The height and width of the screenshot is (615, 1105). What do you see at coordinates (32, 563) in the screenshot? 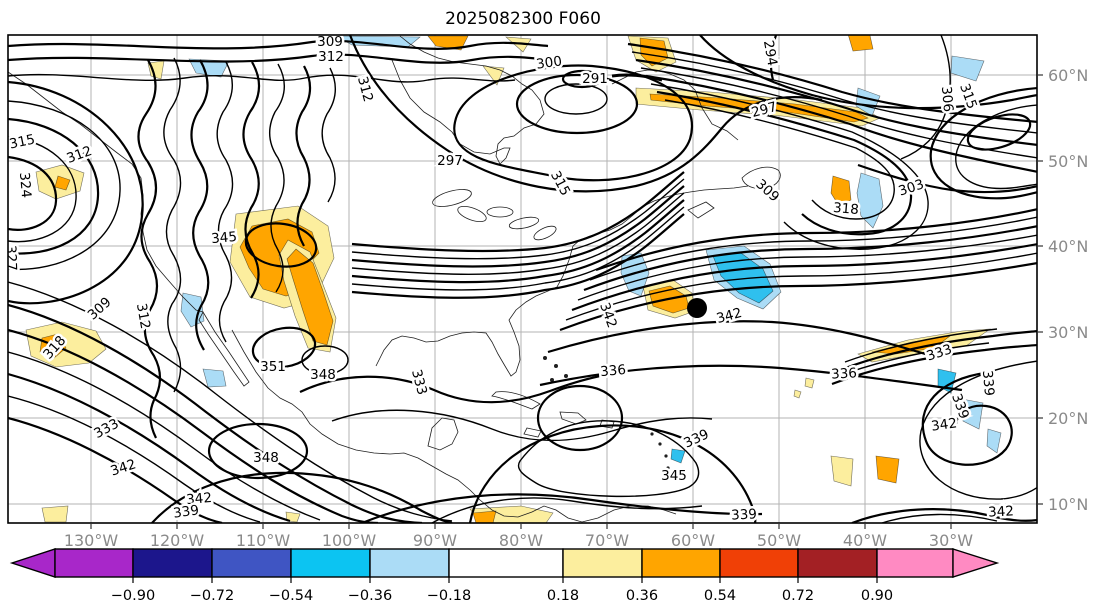
I see `colorbar-left-arrow` at bounding box center [32, 563].